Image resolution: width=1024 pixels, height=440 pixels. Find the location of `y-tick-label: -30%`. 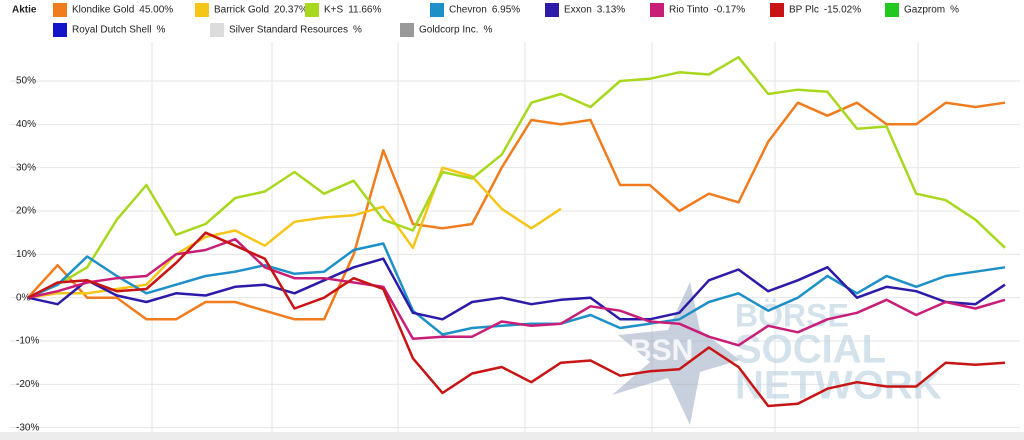

y-tick-label: -30% is located at coordinates (27, 427).